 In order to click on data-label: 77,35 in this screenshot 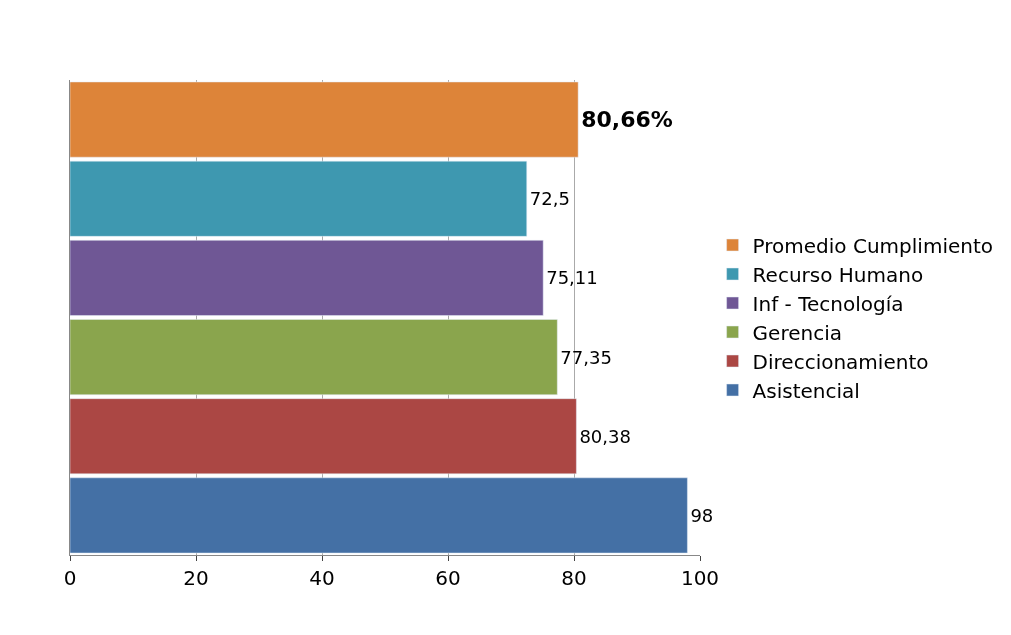, I will do `click(586, 357)`.